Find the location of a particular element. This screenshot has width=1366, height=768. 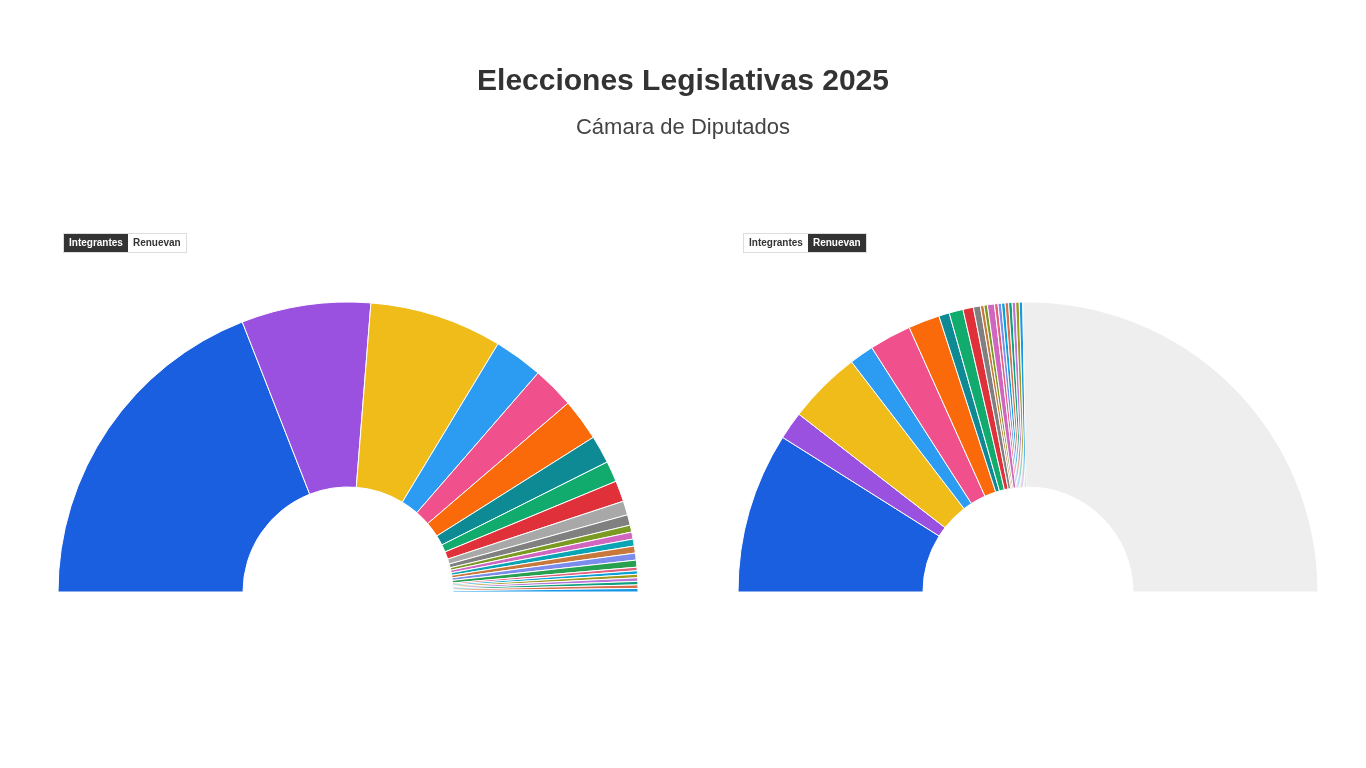

chart-title: Elecciones Legislativas 2025 is located at coordinates (683, 80).